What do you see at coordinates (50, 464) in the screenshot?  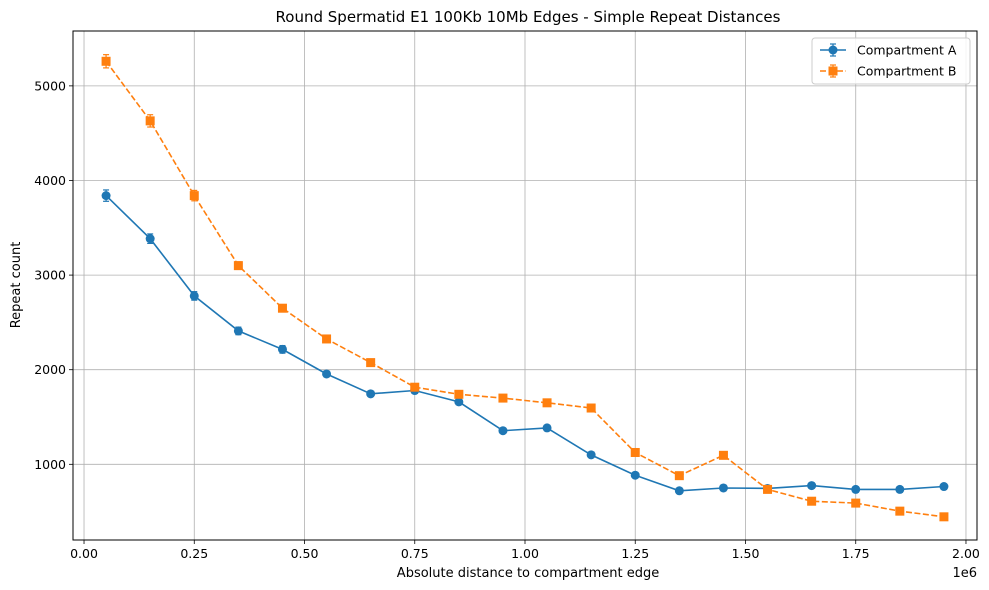 I see `y-tick-label: 1000` at bounding box center [50, 464].